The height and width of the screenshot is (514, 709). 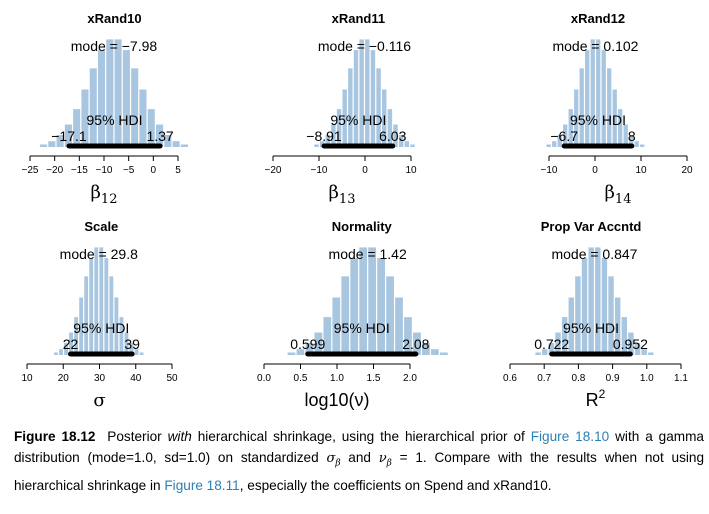 I want to click on caption-equals: = 1, so click(x=407, y=457).